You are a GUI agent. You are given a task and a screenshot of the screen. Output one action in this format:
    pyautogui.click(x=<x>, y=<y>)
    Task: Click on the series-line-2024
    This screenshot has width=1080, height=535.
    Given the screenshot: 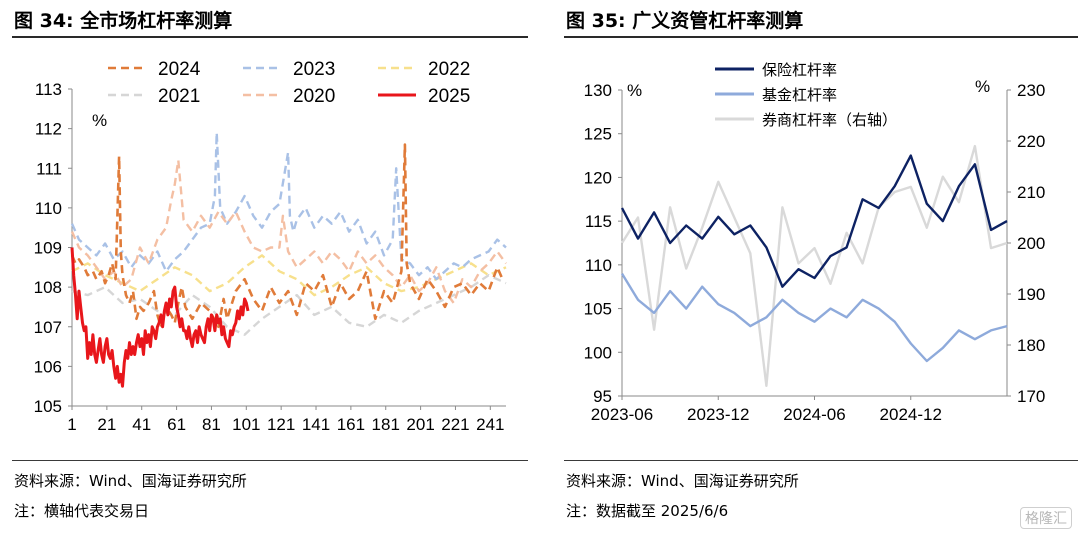 What is the action you would take?
    pyautogui.click(x=287, y=236)
    